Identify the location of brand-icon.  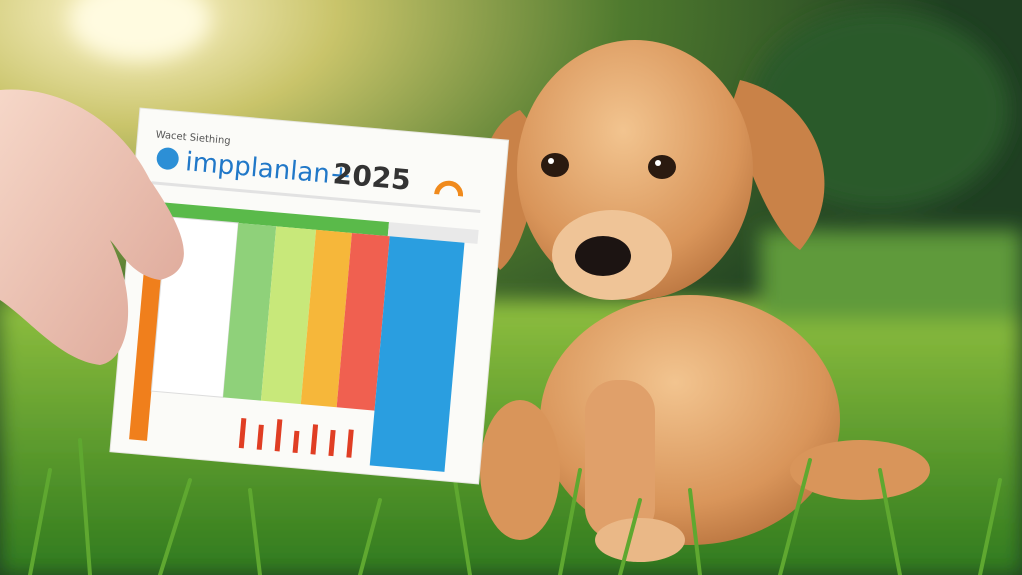
(449, 188).